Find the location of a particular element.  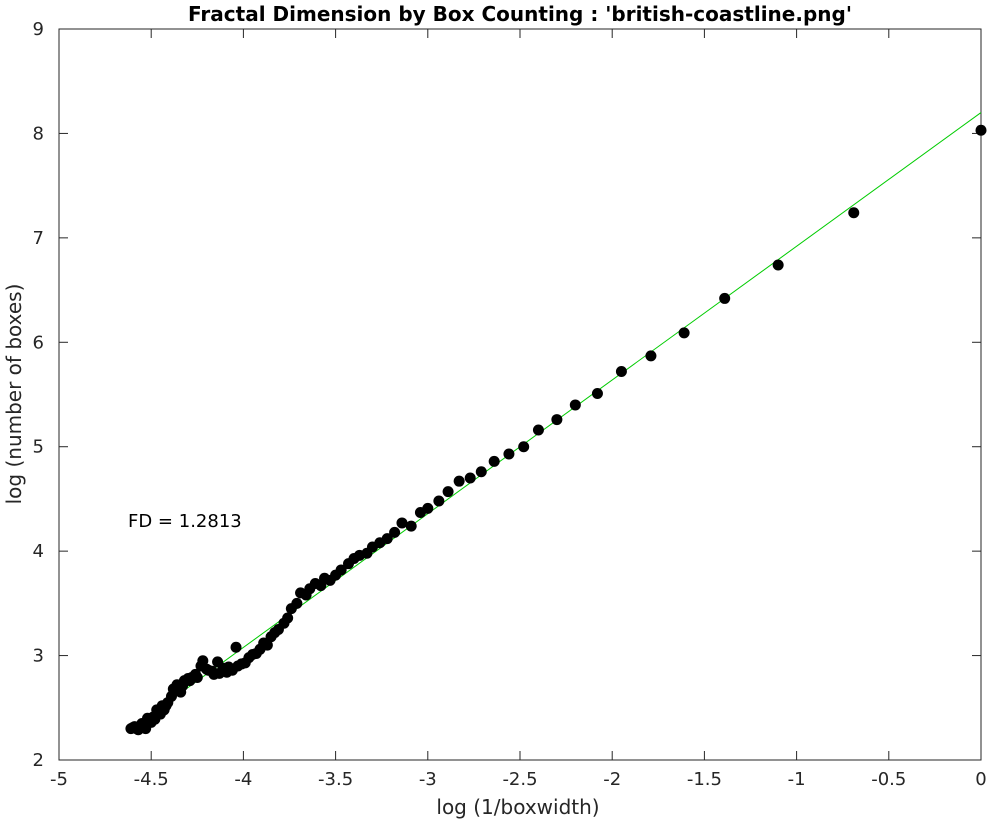

x-tick-label: -2.5 is located at coordinates (519, 779).